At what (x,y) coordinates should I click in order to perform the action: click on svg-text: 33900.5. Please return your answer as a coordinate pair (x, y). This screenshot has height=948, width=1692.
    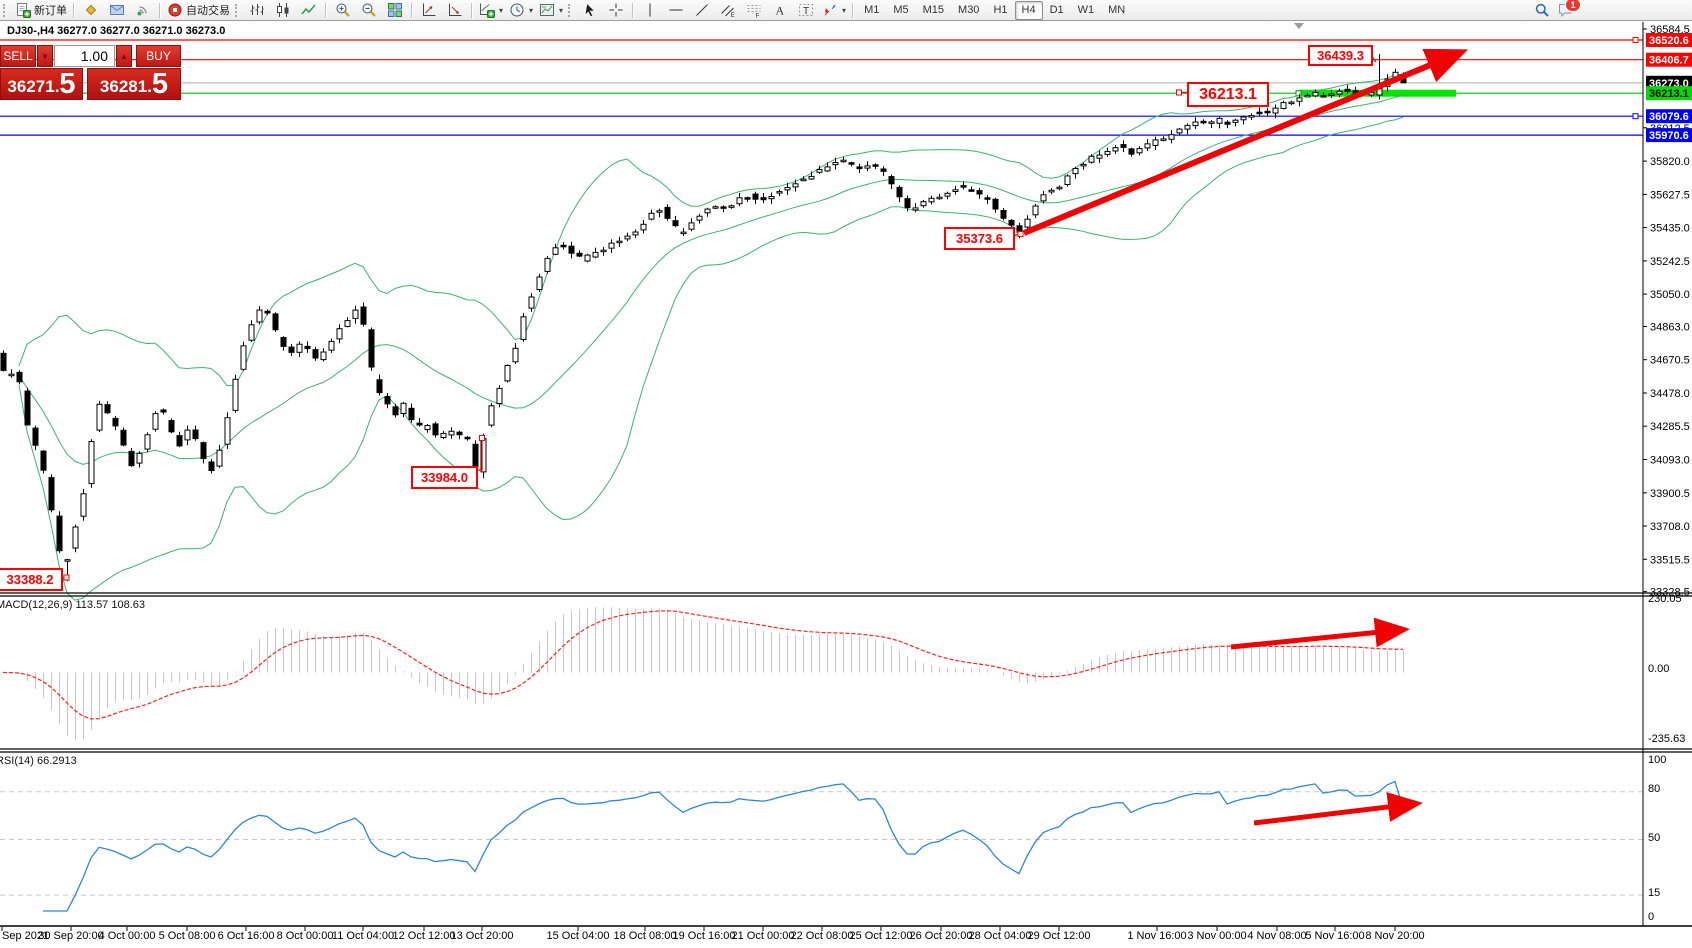
    Looking at the image, I should click on (1670, 494).